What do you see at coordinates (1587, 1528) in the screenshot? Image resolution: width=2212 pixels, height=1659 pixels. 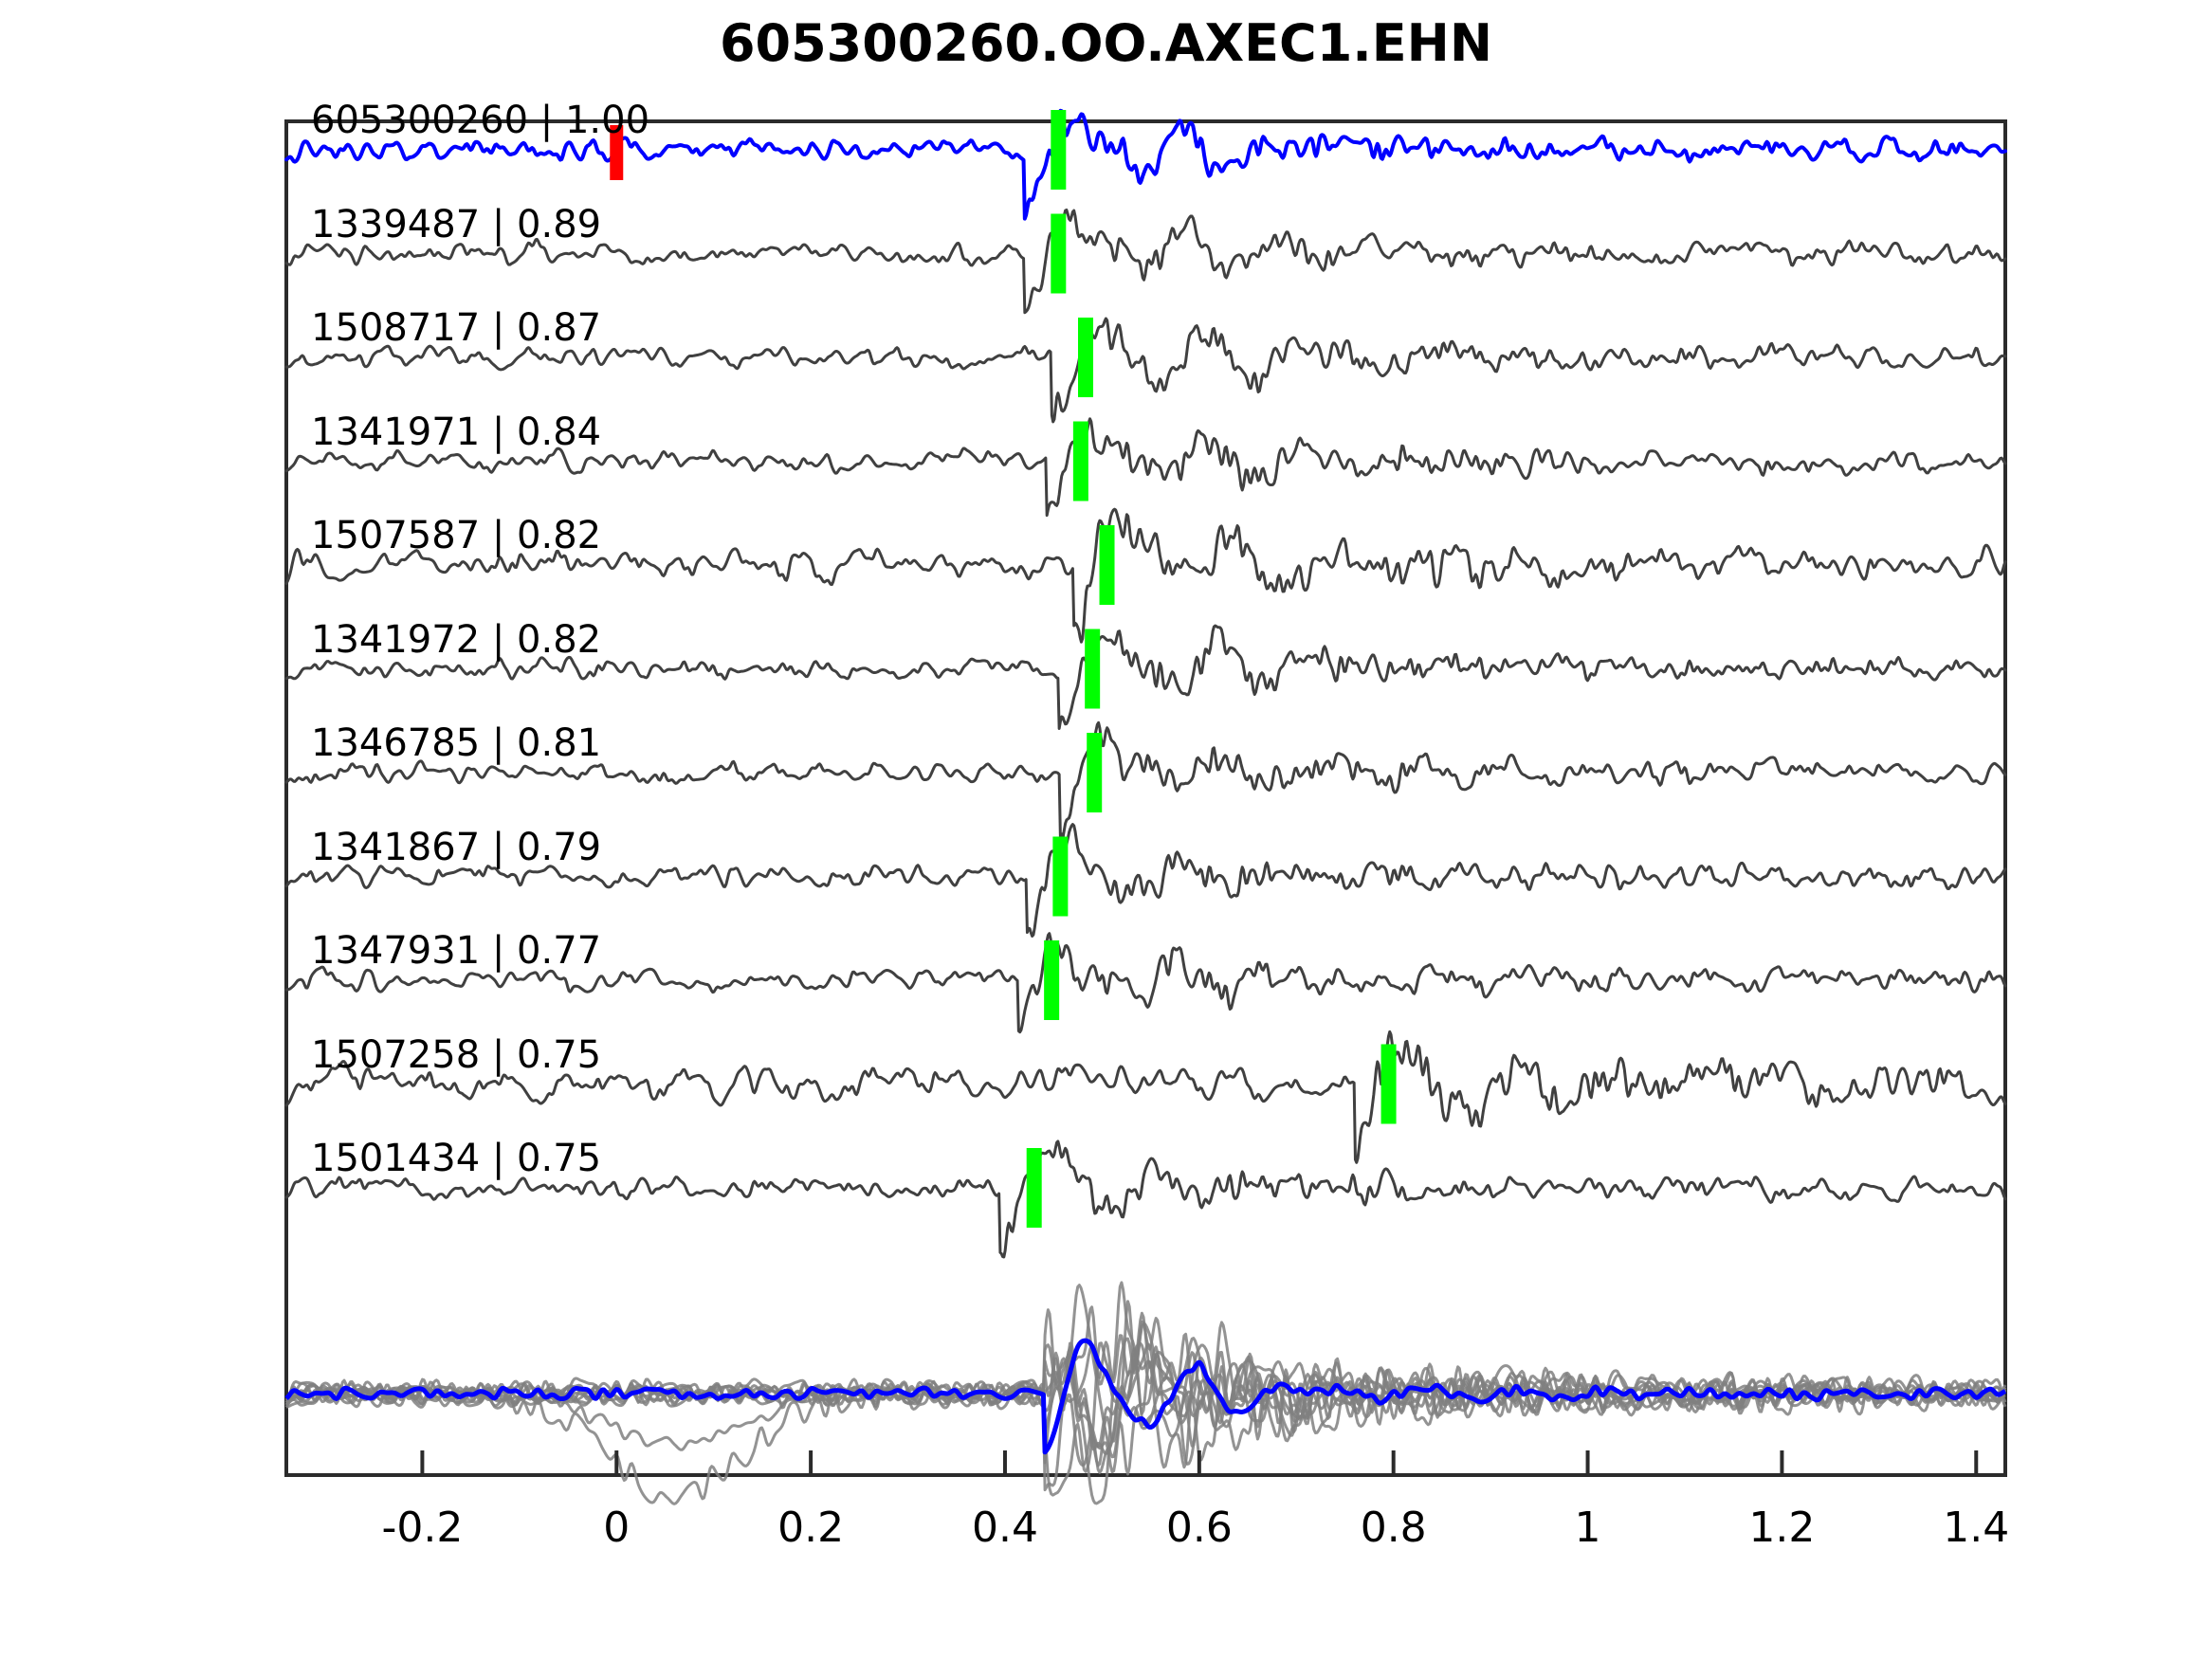 I see `x-axis-tick-label: 1` at bounding box center [1587, 1528].